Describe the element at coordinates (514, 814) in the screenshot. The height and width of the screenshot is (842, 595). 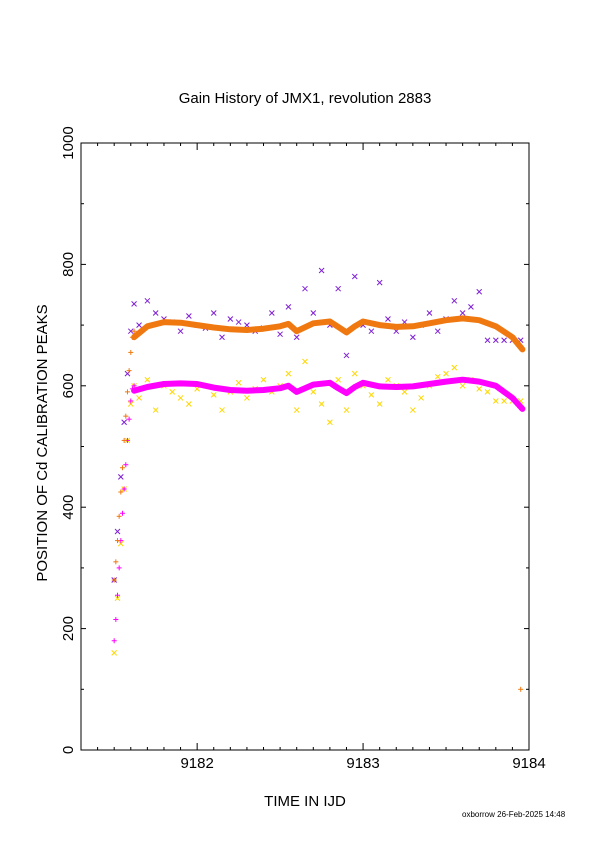
I see `footer-stamp: oxborrow 26-Feb-2025 14:48` at that location.